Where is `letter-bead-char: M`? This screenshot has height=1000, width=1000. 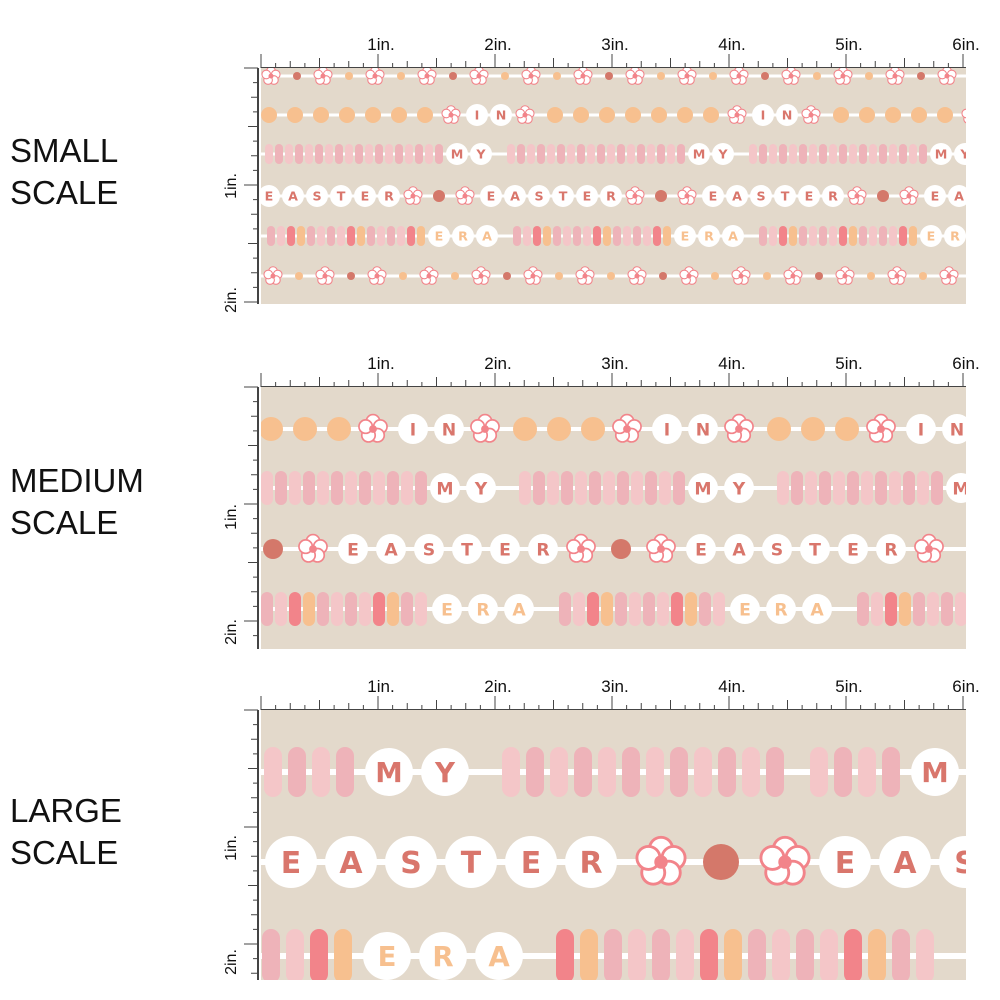 letter-bead-char: M is located at coordinates (699, 154).